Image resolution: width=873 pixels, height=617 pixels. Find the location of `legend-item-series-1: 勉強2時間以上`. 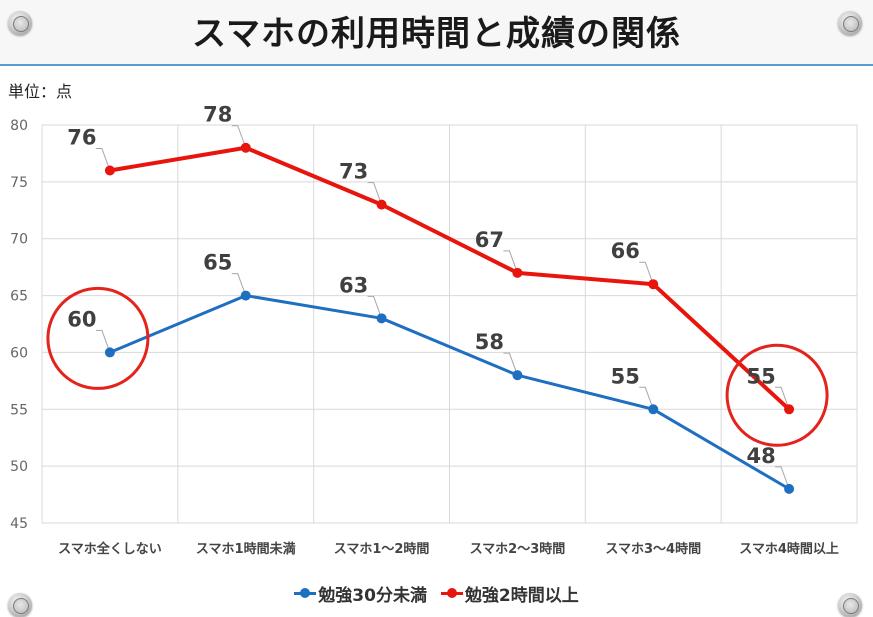

legend-item-series-1: 勉強2時間以上 is located at coordinates (509, 593).